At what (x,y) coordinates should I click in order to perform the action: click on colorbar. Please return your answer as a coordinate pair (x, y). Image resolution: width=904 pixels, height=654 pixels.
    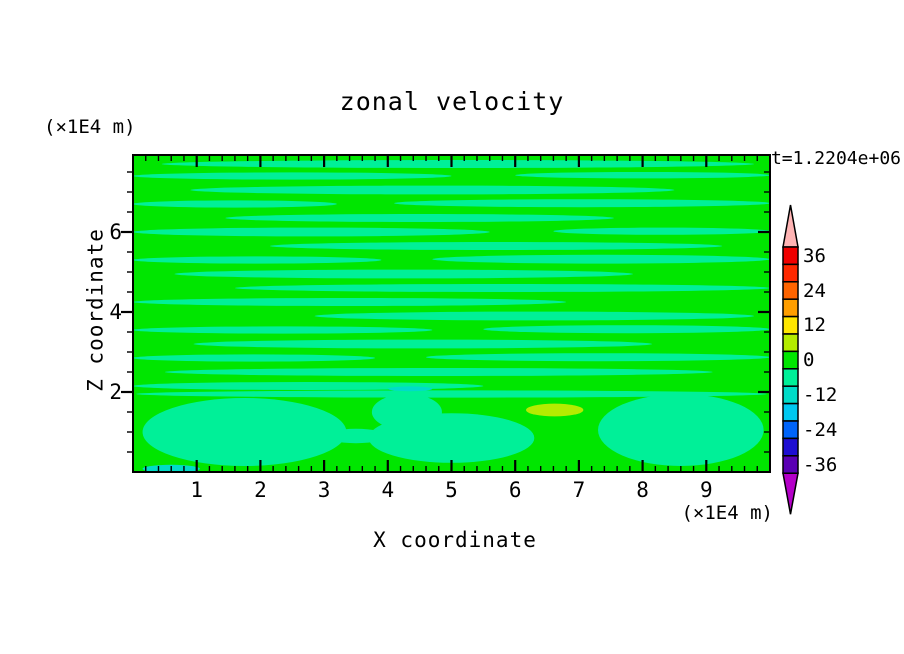
    Looking at the image, I should click on (790, 359).